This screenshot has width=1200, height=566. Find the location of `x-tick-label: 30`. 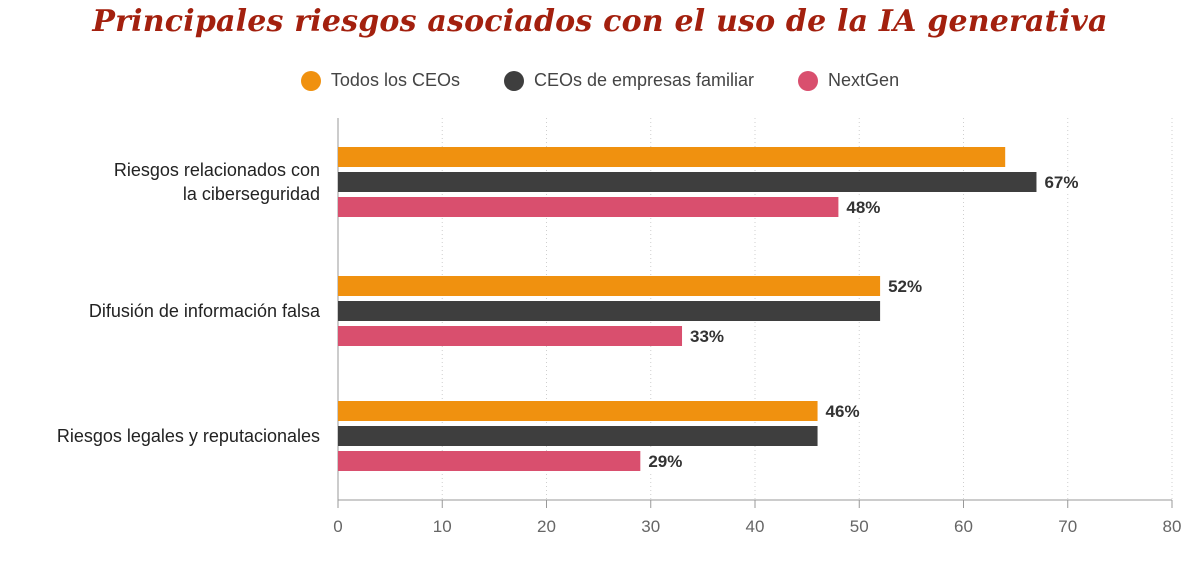

x-tick-label: 30 is located at coordinates (650, 526).